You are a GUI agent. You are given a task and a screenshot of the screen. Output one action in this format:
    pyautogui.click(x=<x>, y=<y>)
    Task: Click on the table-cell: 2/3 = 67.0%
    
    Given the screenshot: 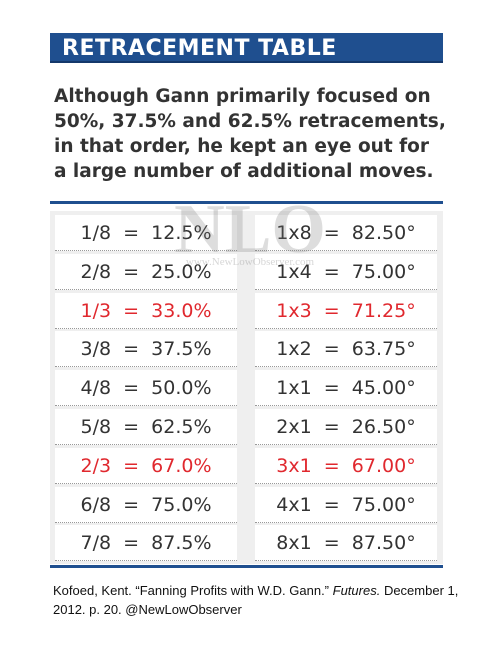 What is the action you would take?
    pyautogui.click(x=146, y=465)
    